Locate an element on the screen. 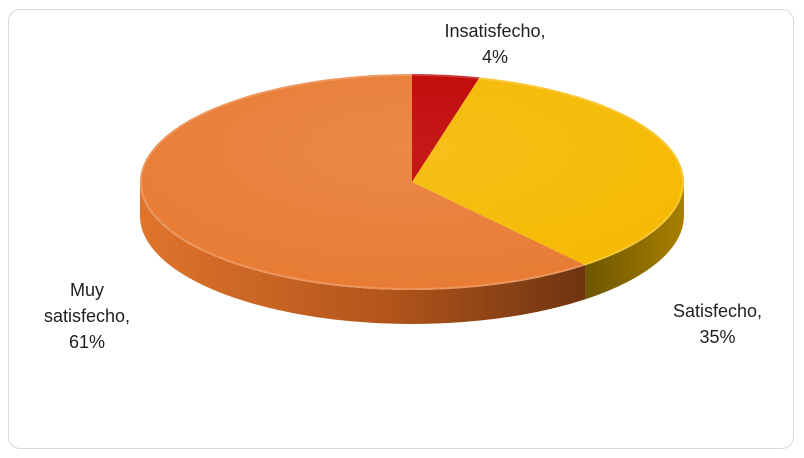  pie-side-satisfecho is located at coordinates (634, 241).